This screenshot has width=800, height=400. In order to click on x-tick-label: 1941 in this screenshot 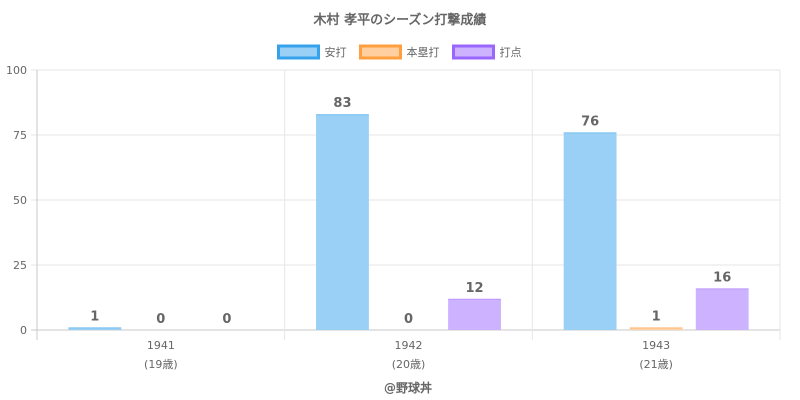, I will do `click(161, 345)`.